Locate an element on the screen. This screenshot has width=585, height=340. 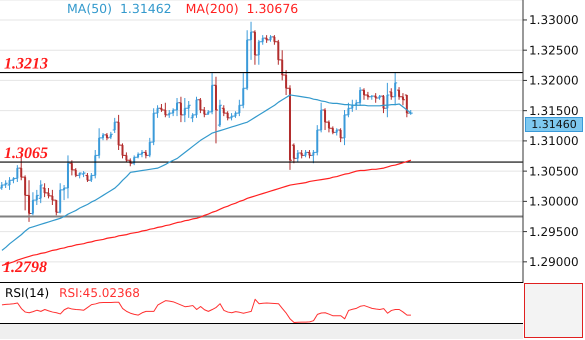
y-tick-label: 1.32000 is located at coordinates (554, 81).